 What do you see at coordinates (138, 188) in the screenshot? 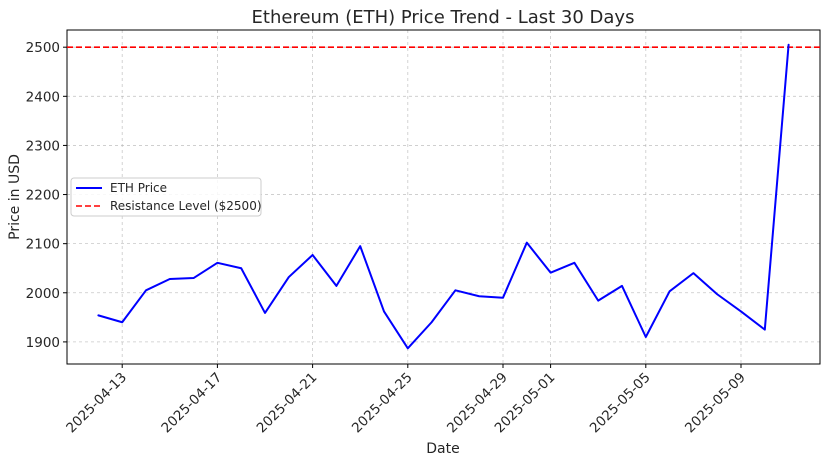
I see `legend-entry-eth-price: ETH Price` at bounding box center [138, 188].